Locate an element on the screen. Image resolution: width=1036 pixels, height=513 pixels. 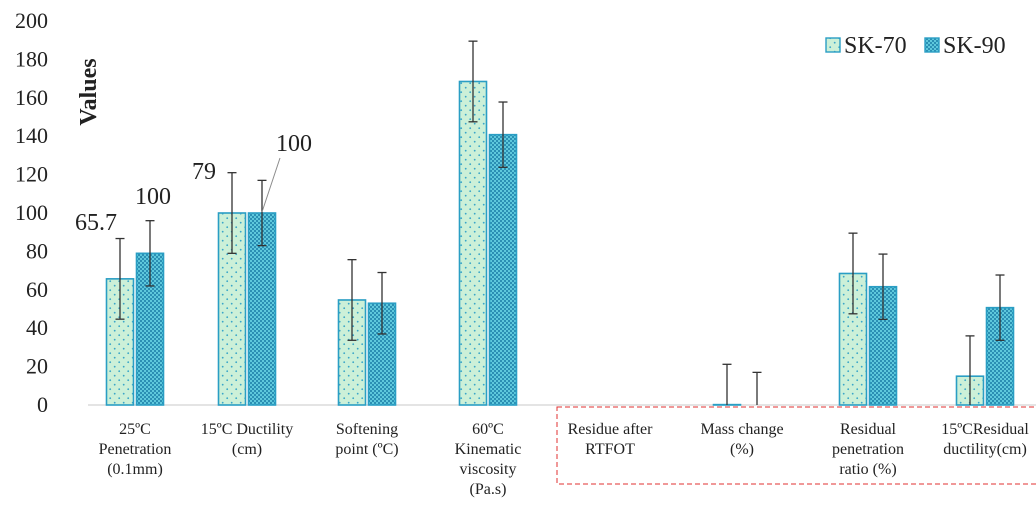
y-tick-label: 60 is located at coordinates (37, 289).